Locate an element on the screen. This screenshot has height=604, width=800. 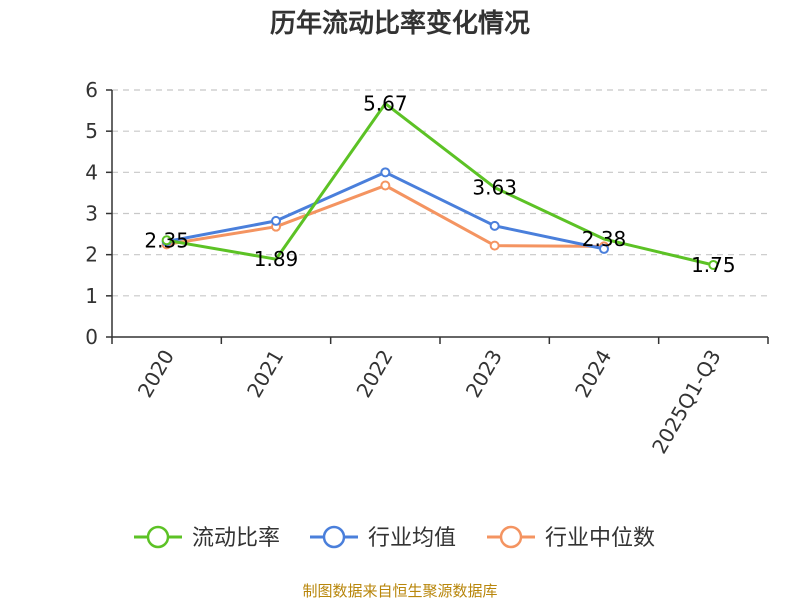
data-label: 5.67 is located at coordinates (385, 104).